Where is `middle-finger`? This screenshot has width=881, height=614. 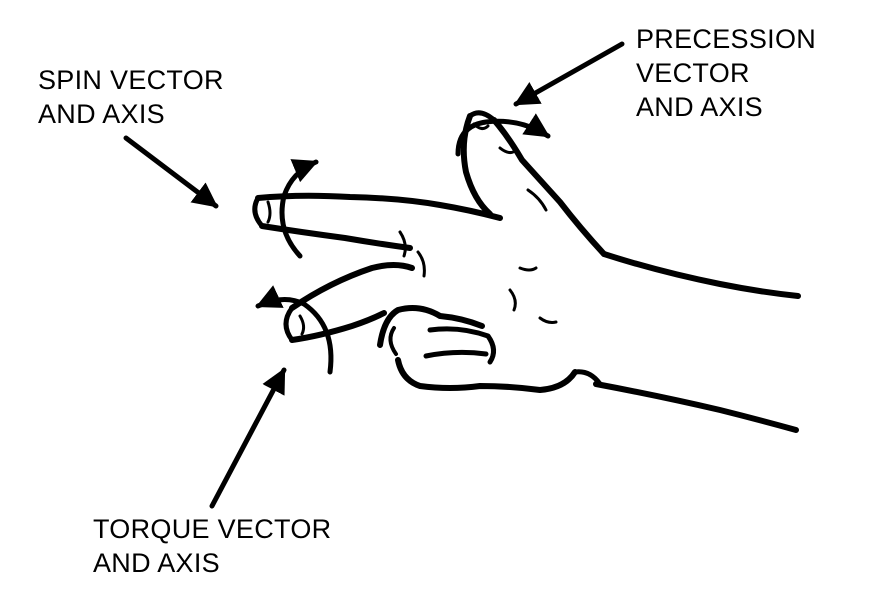 middle-finger is located at coordinates (352, 286).